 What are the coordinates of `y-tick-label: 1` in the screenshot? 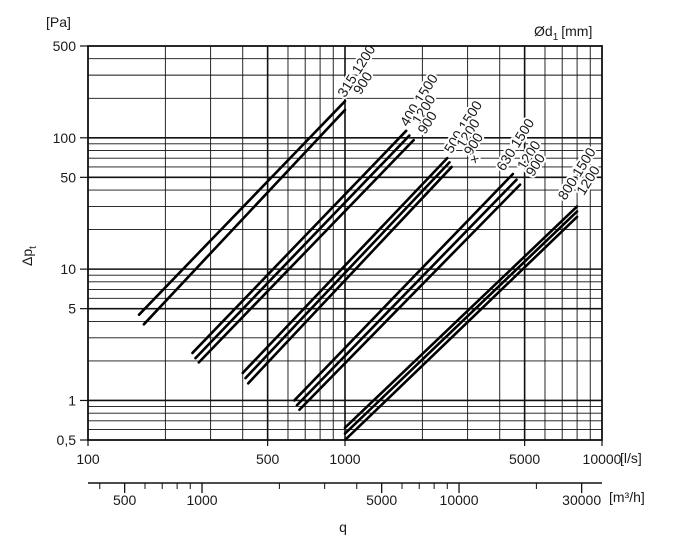 It's located at (72, 400).